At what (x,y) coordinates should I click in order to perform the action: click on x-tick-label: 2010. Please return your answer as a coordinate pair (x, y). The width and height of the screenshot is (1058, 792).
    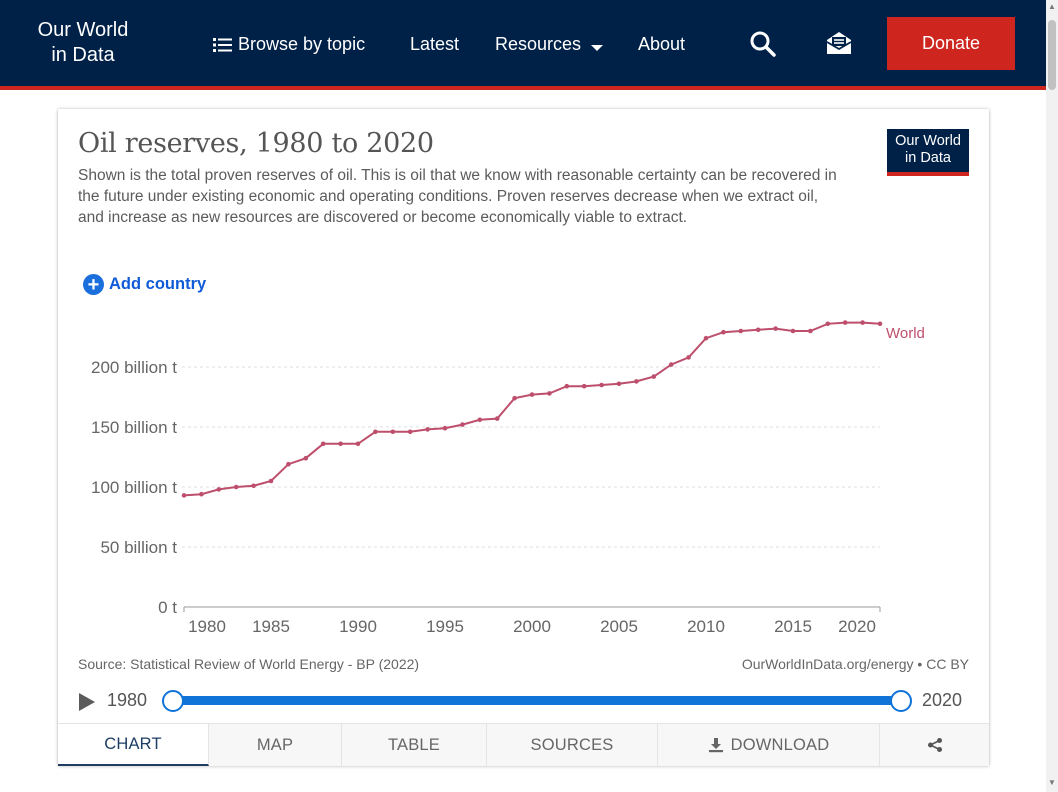
    Looking at the image, I should click on (706, 626).